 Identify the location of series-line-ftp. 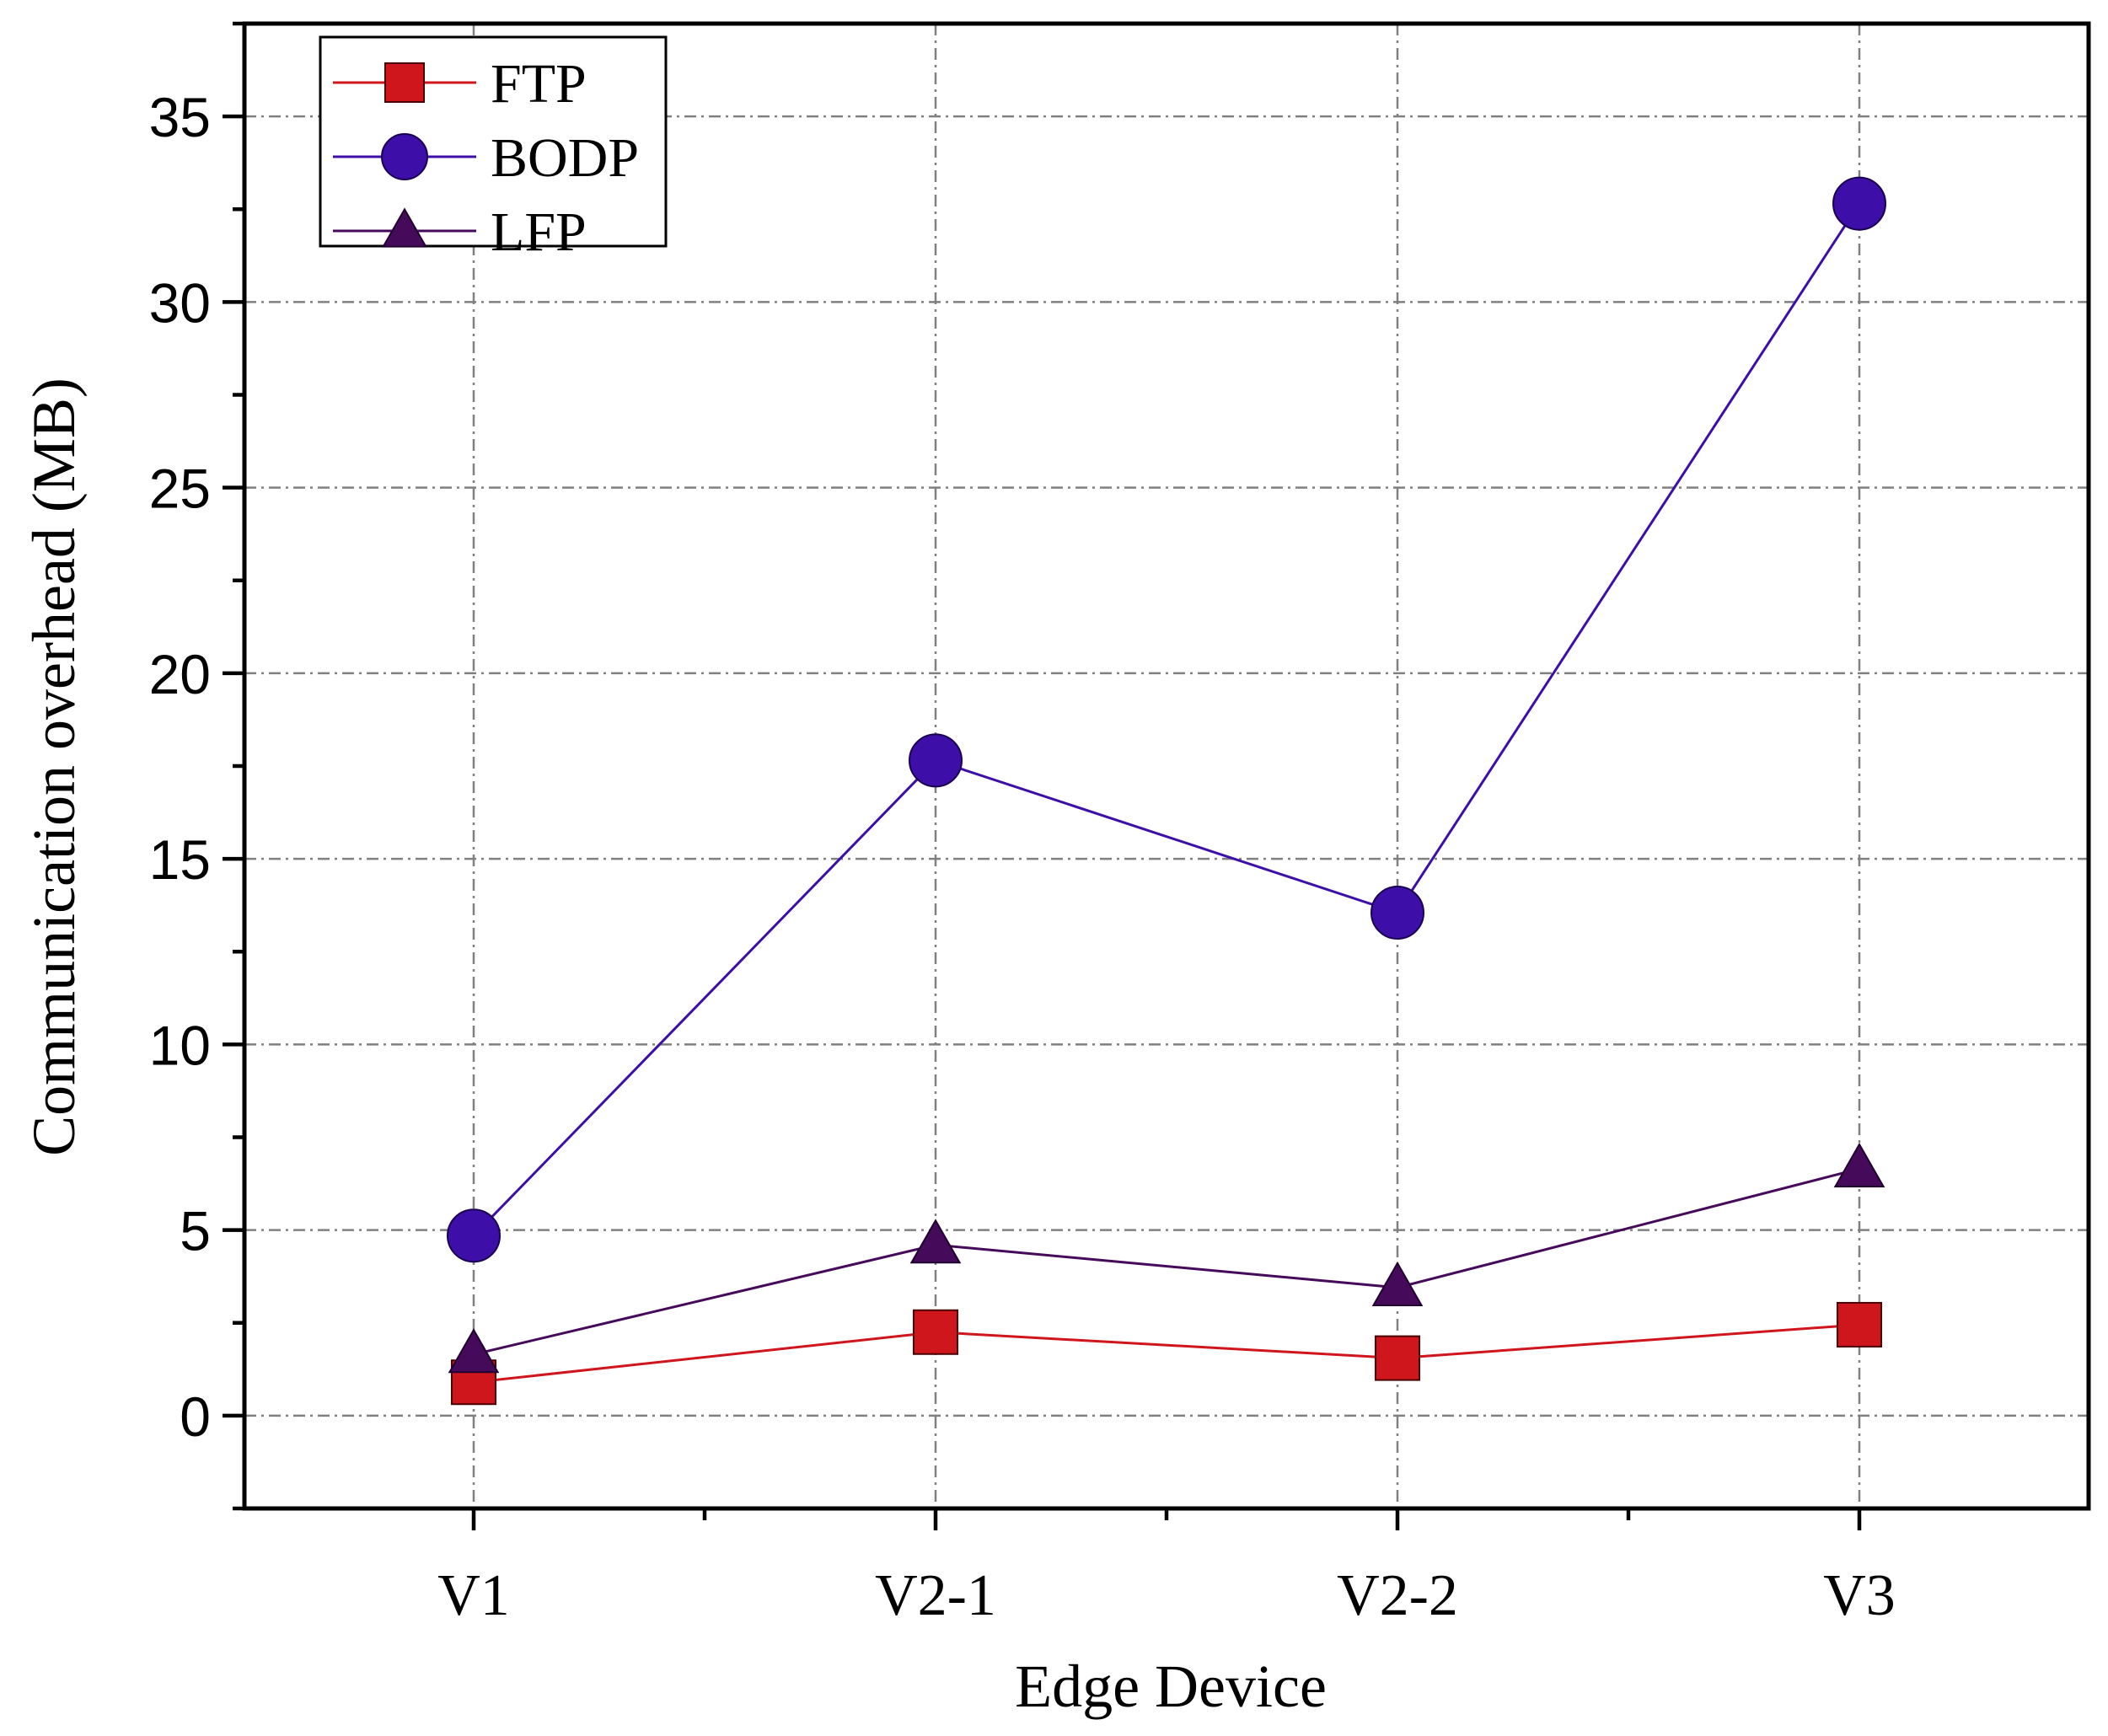
(1167, 1353).